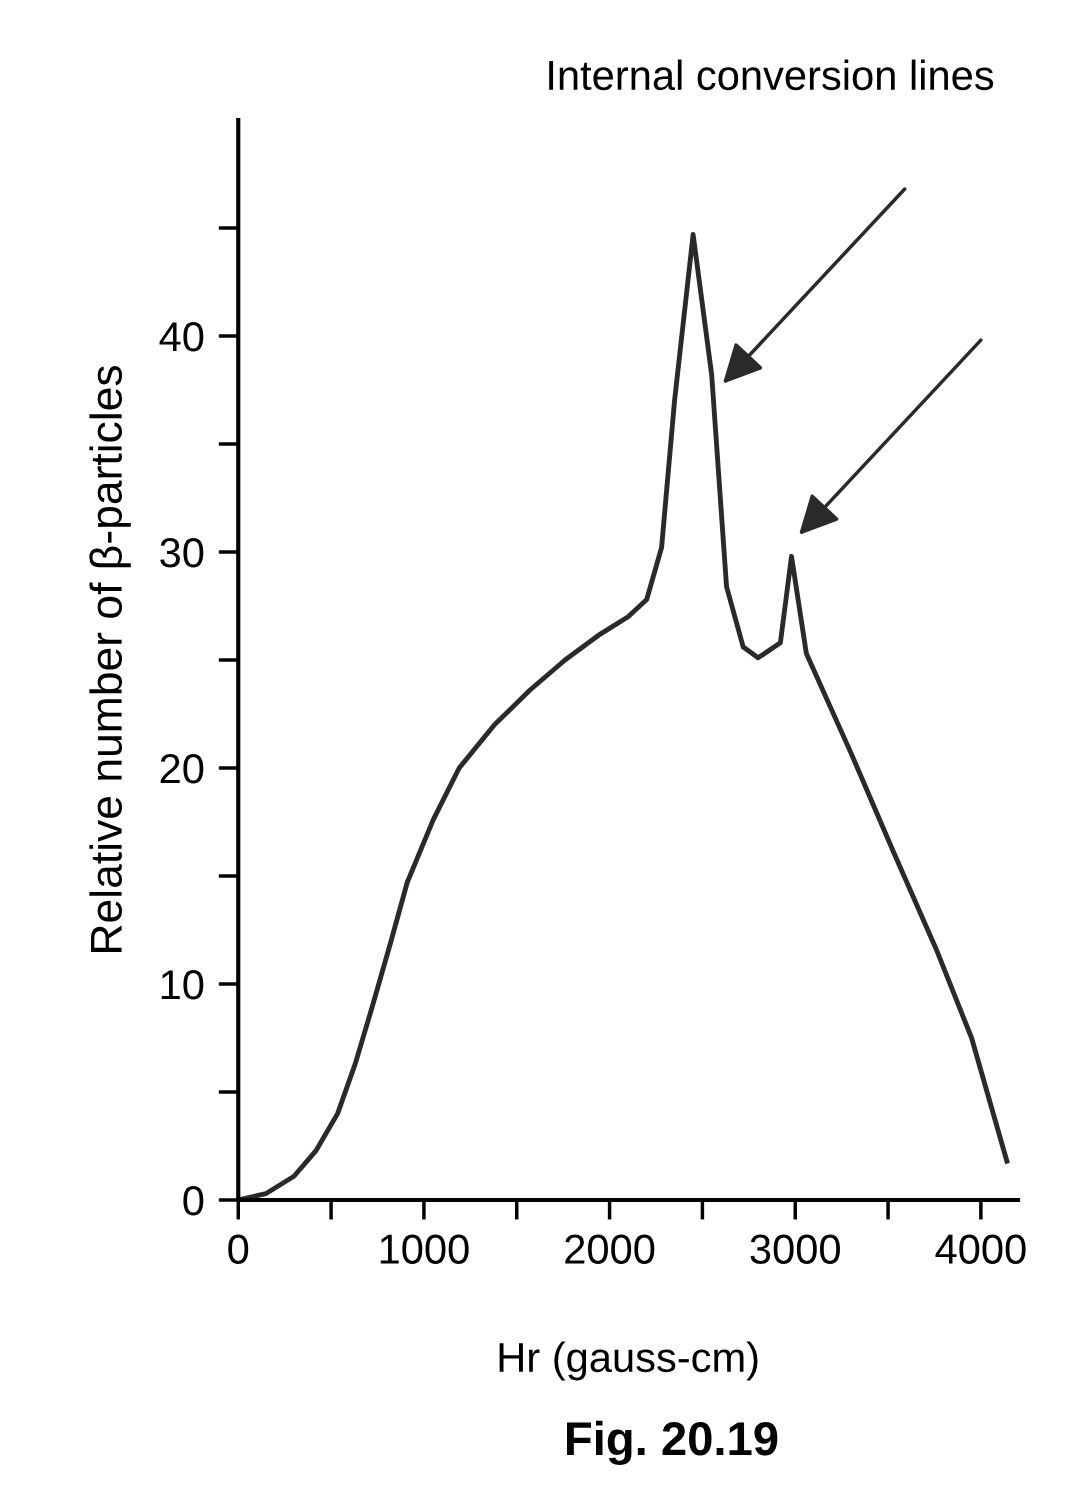 Image resolution: width=1083 pixels, height=1500 pixels. I want to click on y-tick-label: 10, so click(182, 985).